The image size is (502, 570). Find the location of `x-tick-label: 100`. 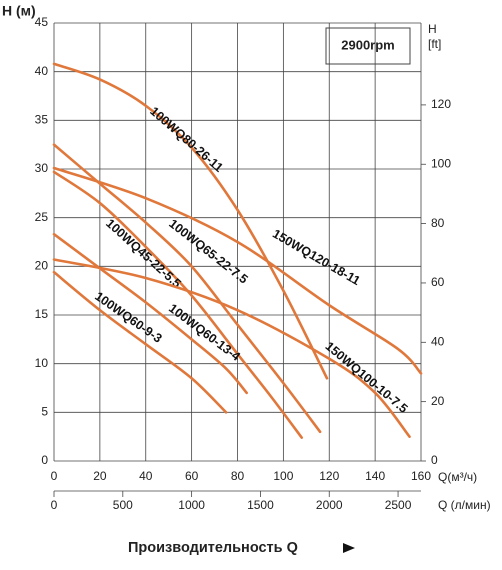

x-tick-label: 100 is located at coordinates (283, 476).